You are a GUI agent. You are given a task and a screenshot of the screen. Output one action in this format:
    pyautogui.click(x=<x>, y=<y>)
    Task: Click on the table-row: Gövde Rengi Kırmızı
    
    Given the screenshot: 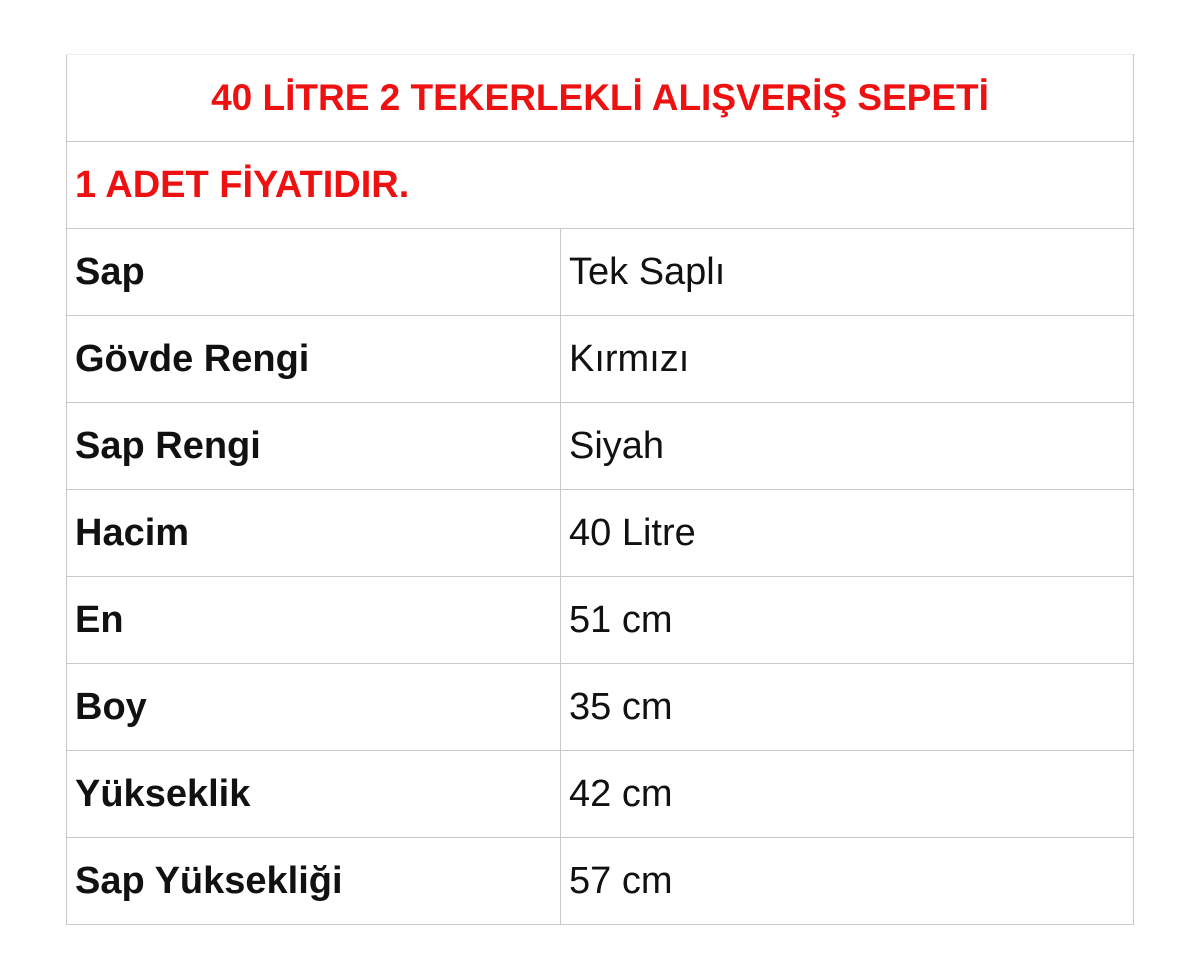 What is the action you would take?
    pyautogui.click(x=600, y=359)
    